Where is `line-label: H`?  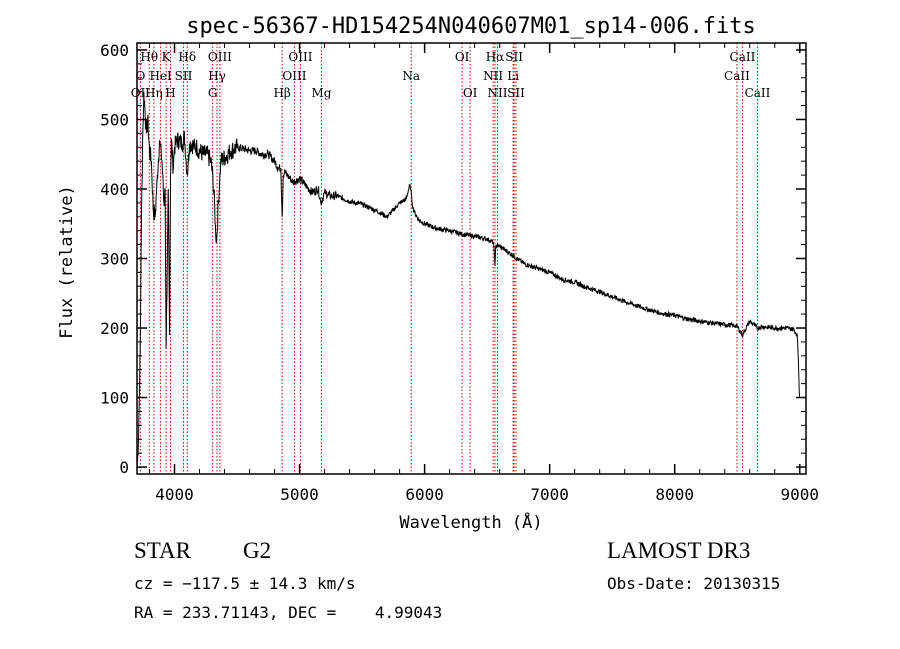
line-label: H is located at coordinates (170, 93).